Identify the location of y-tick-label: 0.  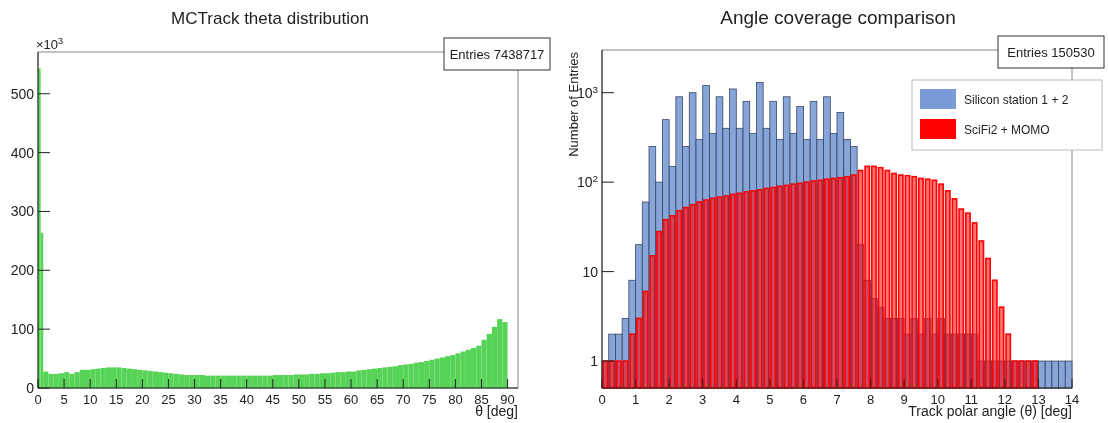
(30, 388).